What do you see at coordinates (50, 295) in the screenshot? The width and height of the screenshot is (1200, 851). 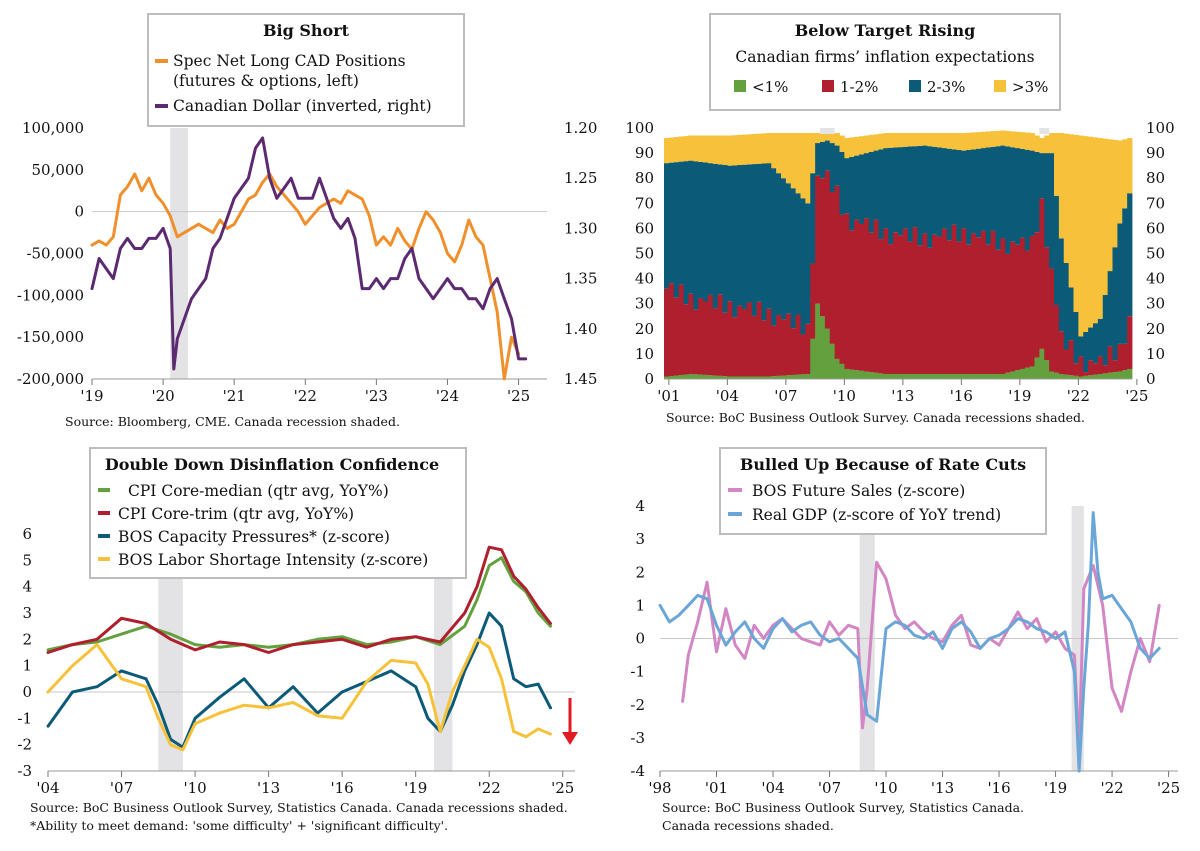 I see `p1-y-left-tick-2: -100,000` at bounding box center [50, 295].